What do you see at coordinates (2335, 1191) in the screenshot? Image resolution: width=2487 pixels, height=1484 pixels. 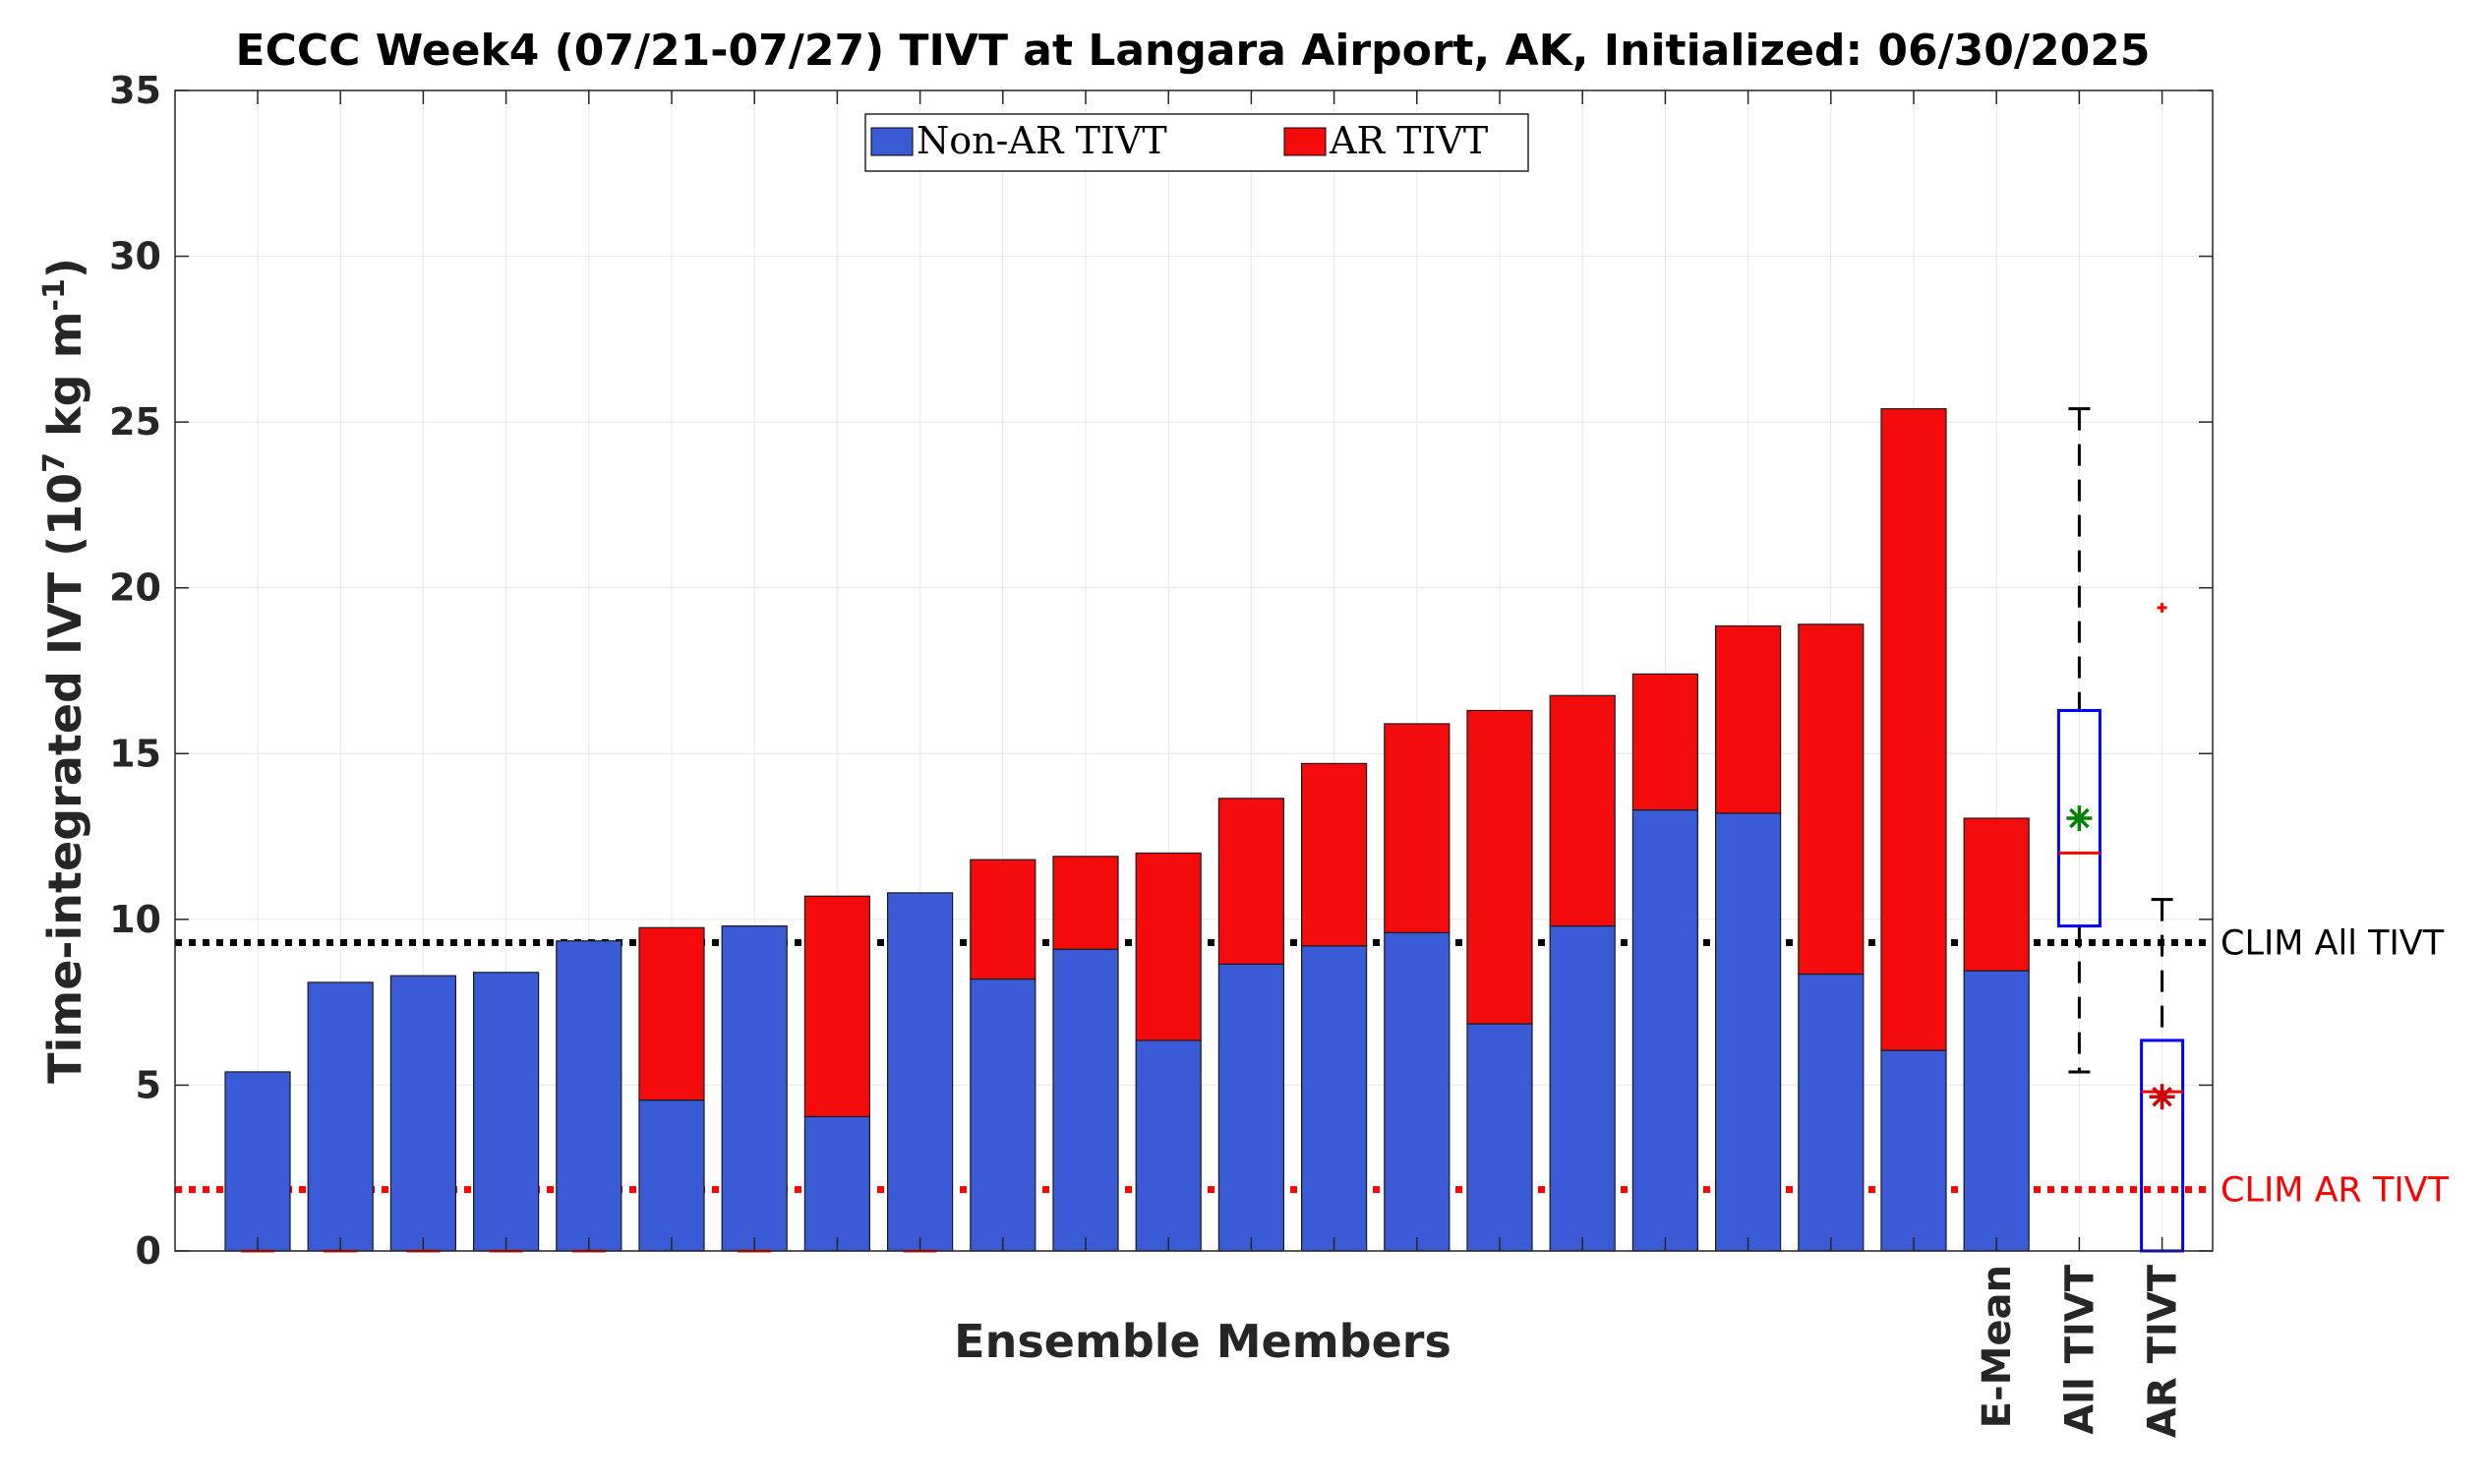 I see `reference-line-label: CLIM AR TIVT` at bounding box center [2335, 1191].